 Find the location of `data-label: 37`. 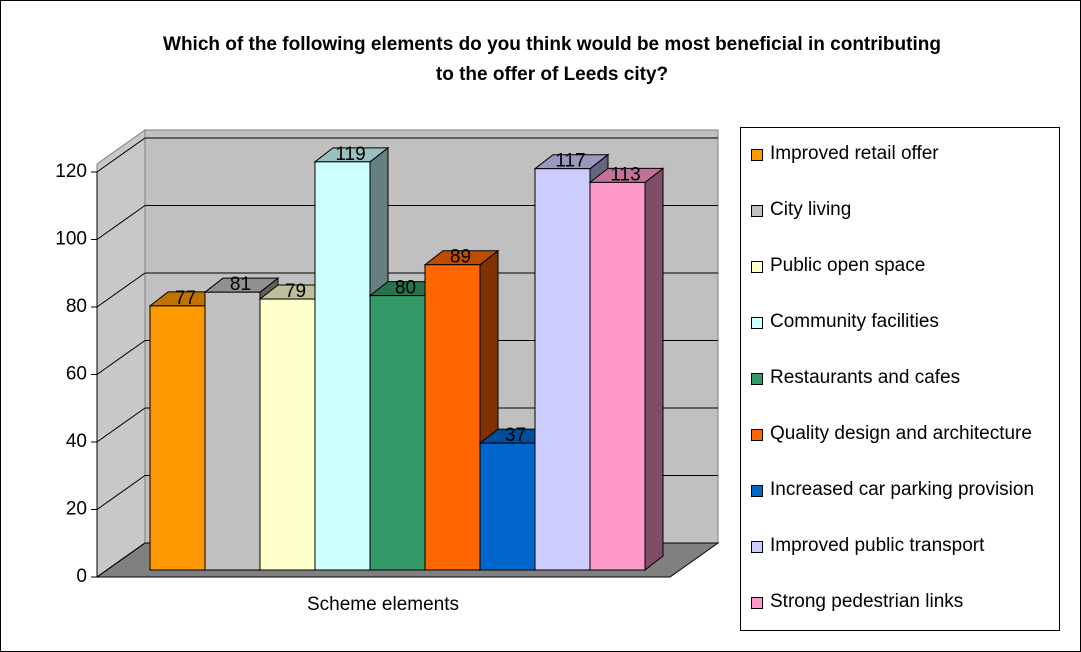

data-label: 37 is located at coordinates (515, 435).